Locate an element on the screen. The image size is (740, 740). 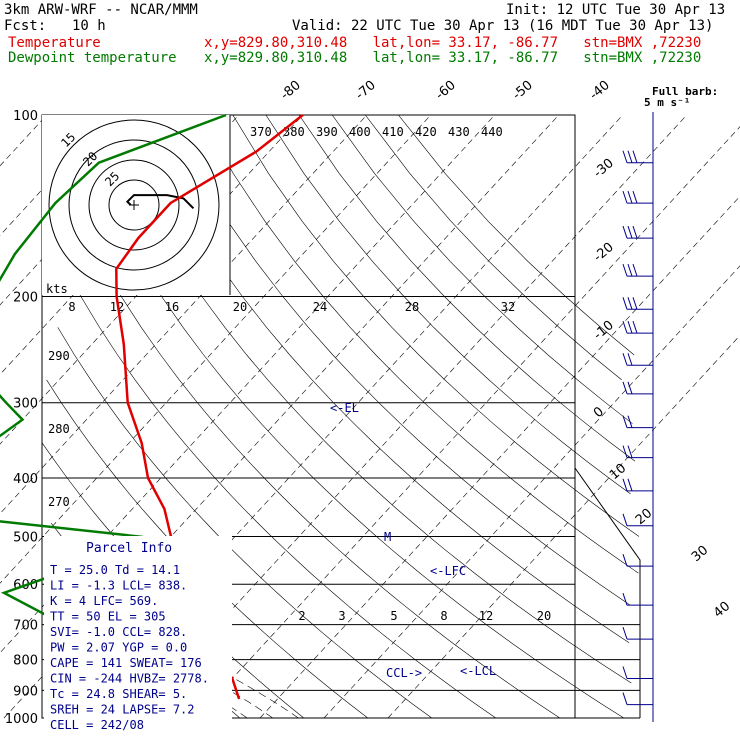
parcel-info-line: PW = 2.07 YGP = 0.0 is located at coordinates (118, 648).